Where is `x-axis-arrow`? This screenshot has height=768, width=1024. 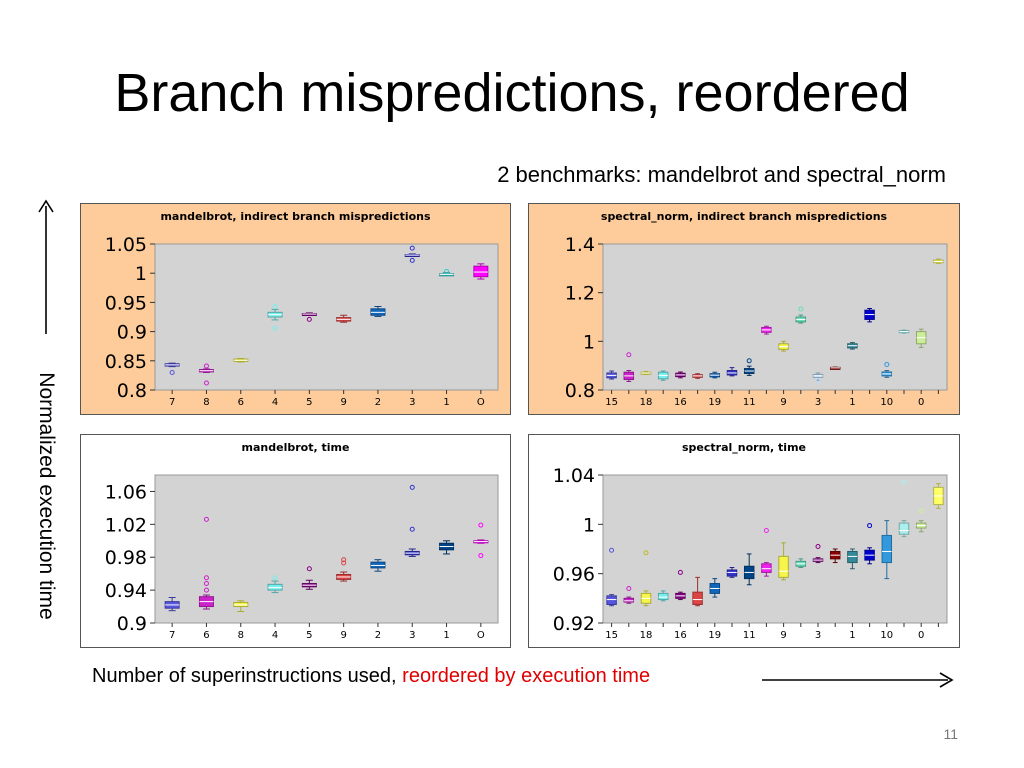 x-axis-arrow is located at coordinates (858, 680).